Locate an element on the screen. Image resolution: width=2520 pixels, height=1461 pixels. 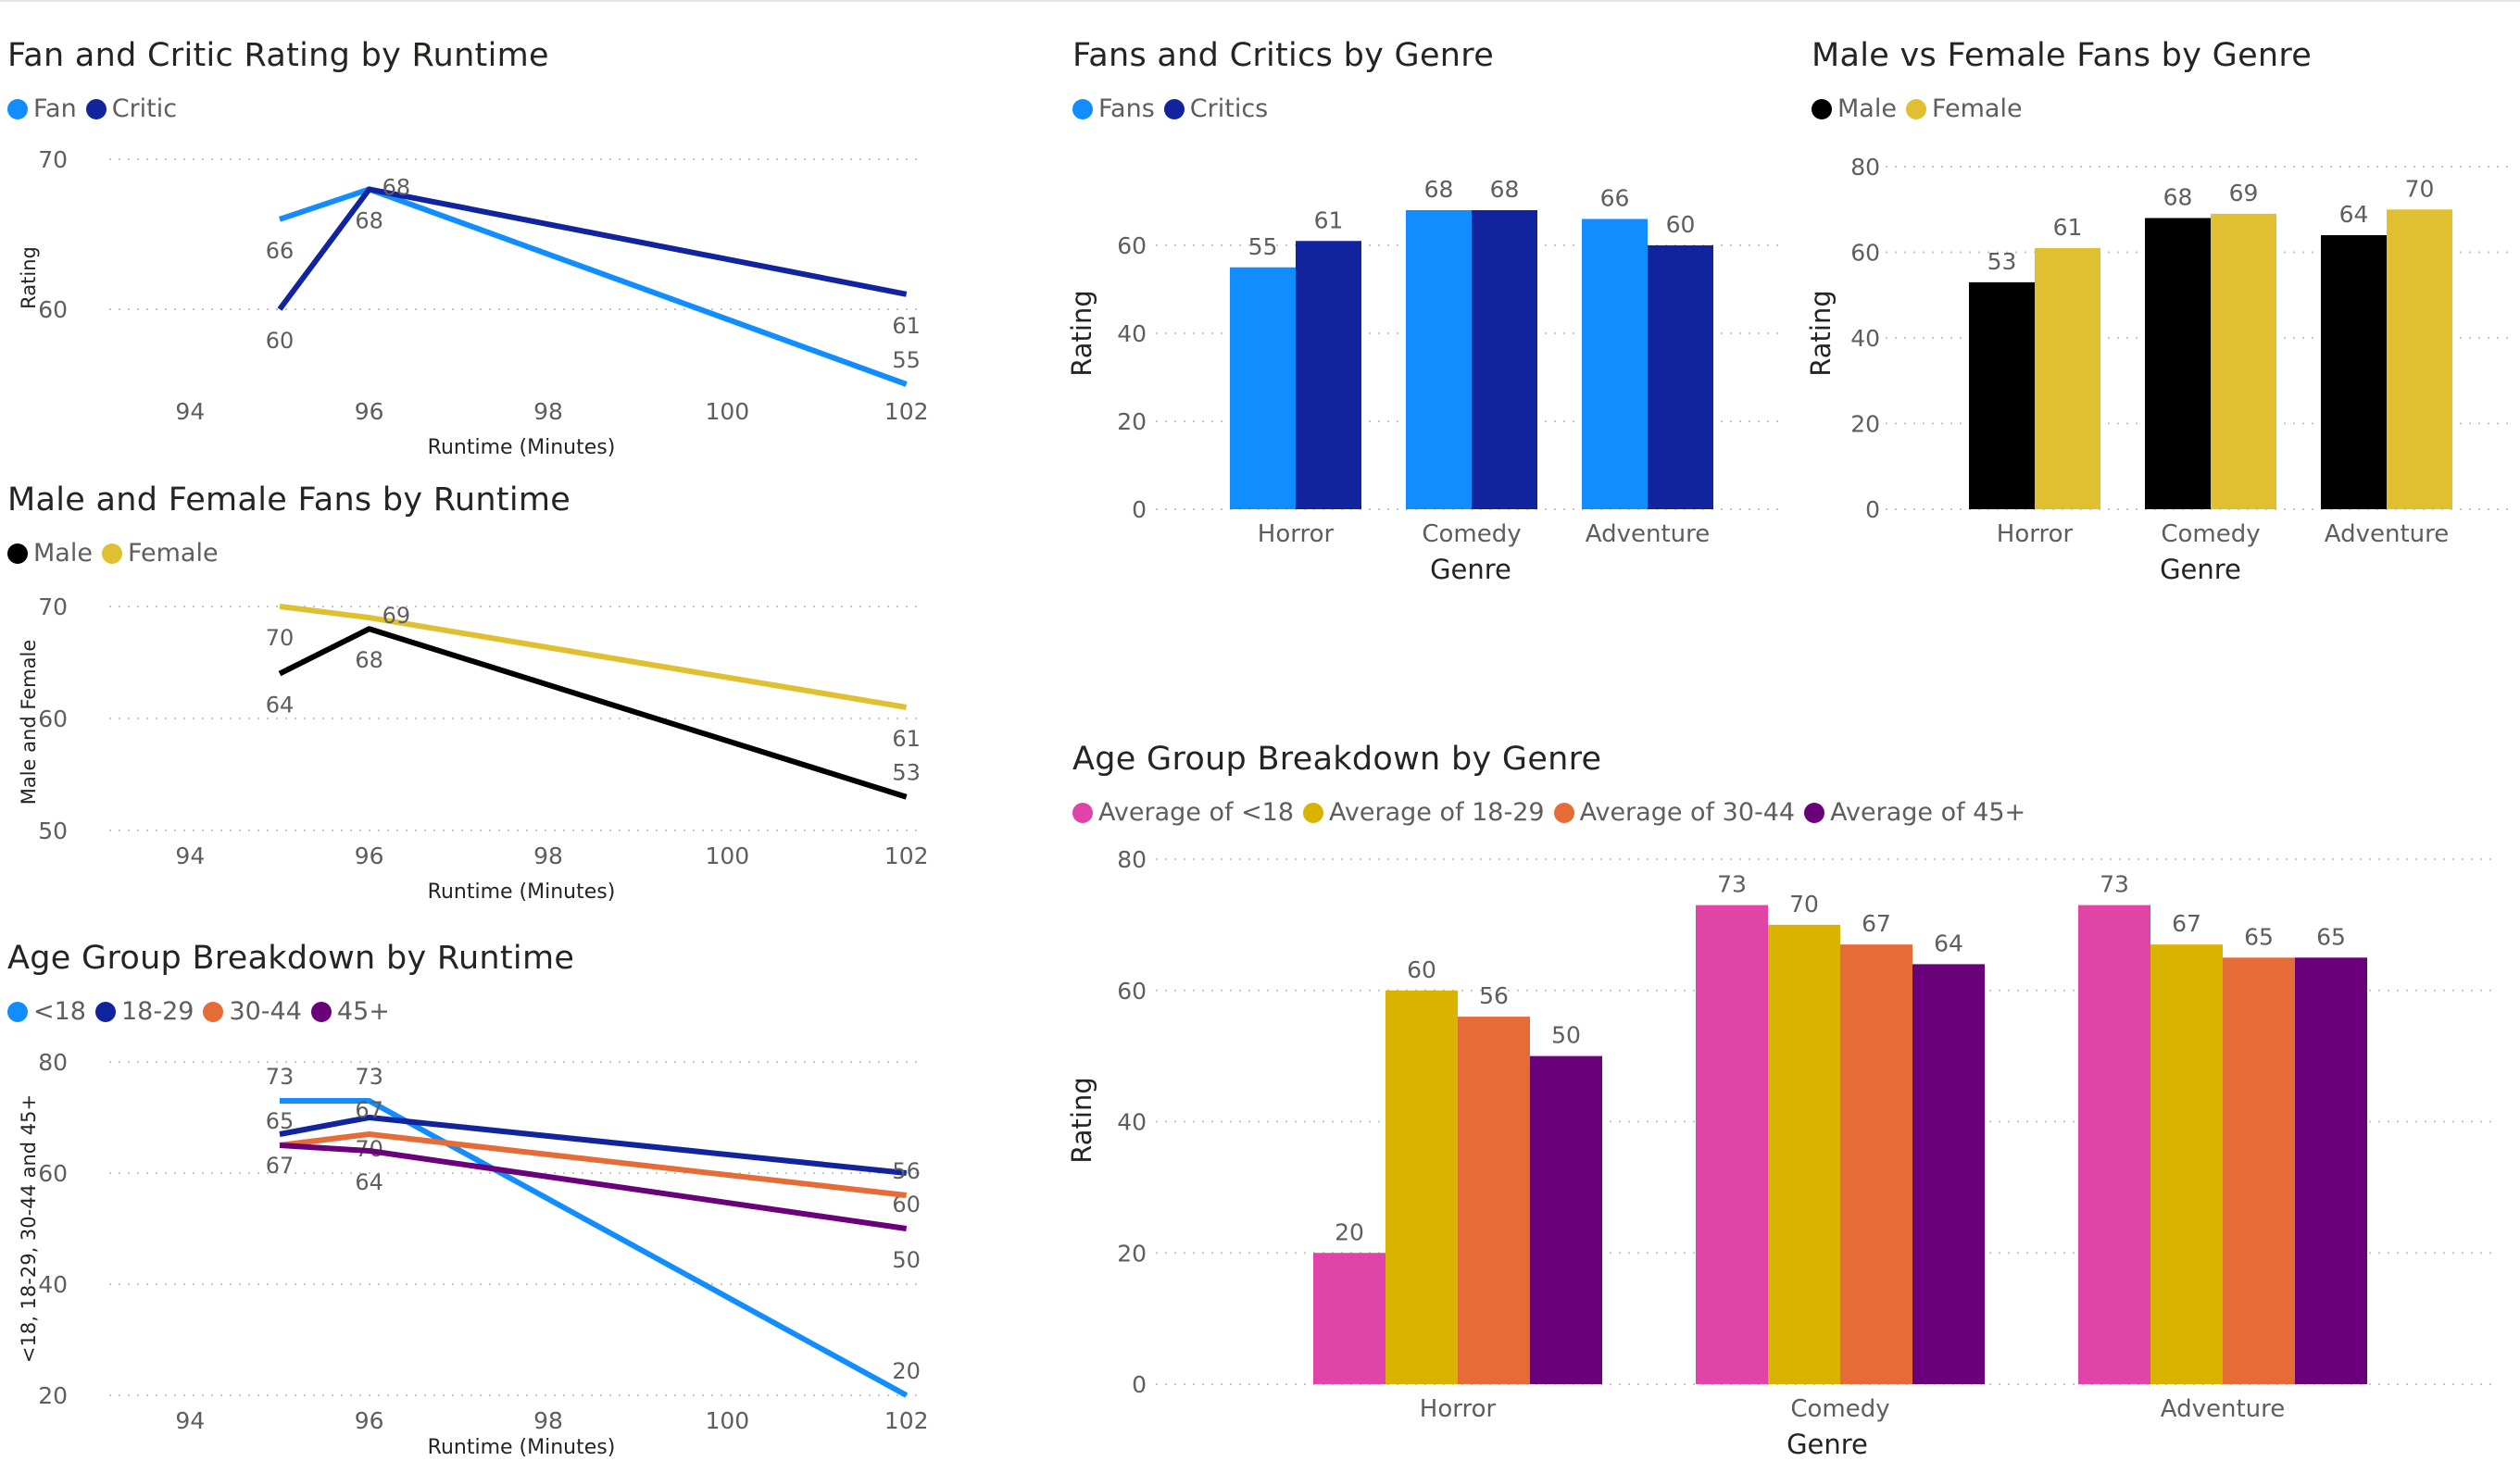
legend-label: 18-29 is located at coordinates (157, 1011).